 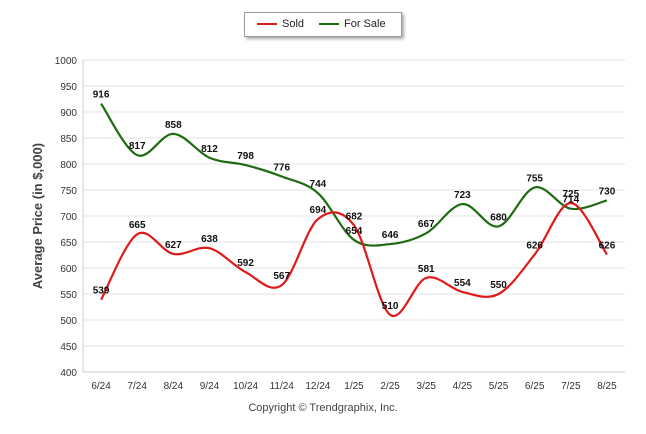 I want to click on x-tick-label: 9/24, so click(x=210, y=386).